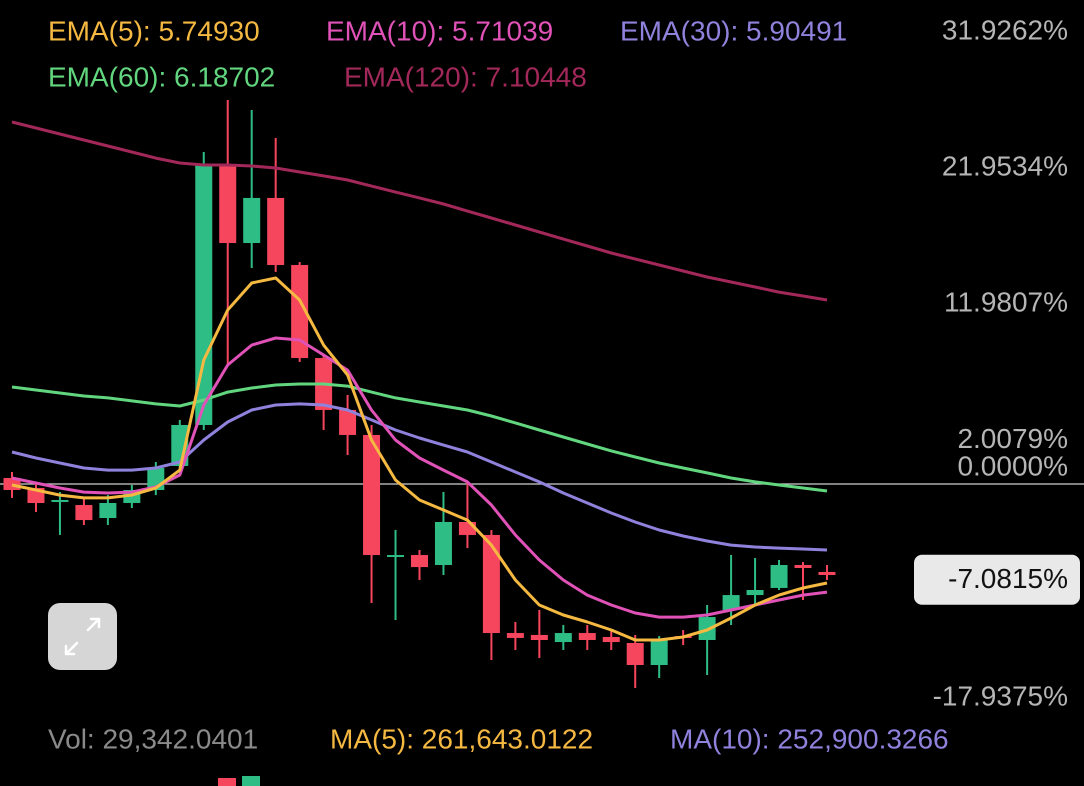 The width and height of the screenshot is (1084, 786). I want to click on y-tick-label: 0.0000%, so click(1012, 465).